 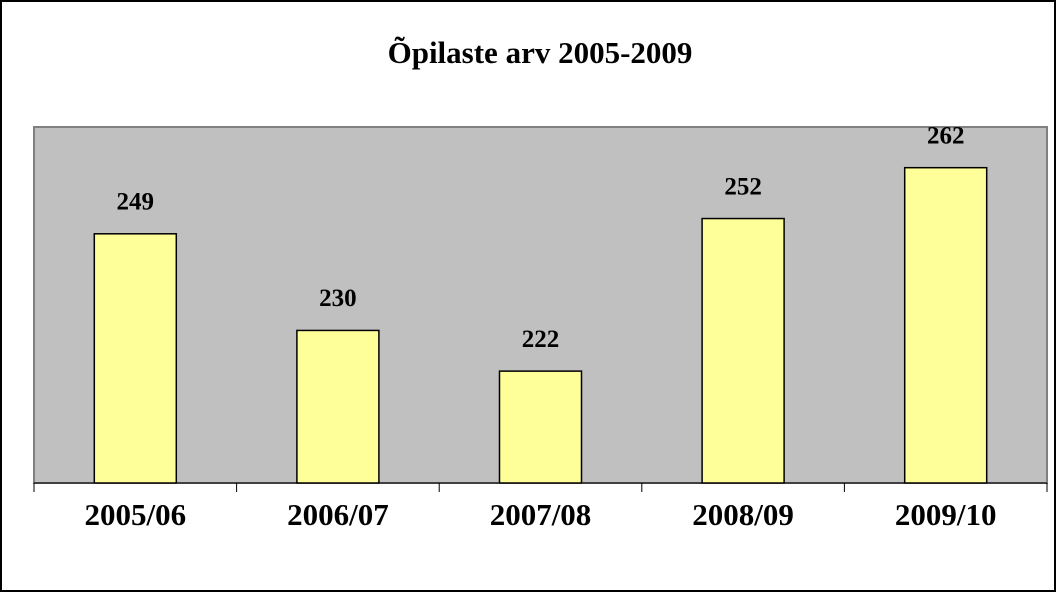 What do you see at coordinates (135, 514) in the screenshot?
I see `x-tick-label: 2005/06` at bounding box center [135, 514].